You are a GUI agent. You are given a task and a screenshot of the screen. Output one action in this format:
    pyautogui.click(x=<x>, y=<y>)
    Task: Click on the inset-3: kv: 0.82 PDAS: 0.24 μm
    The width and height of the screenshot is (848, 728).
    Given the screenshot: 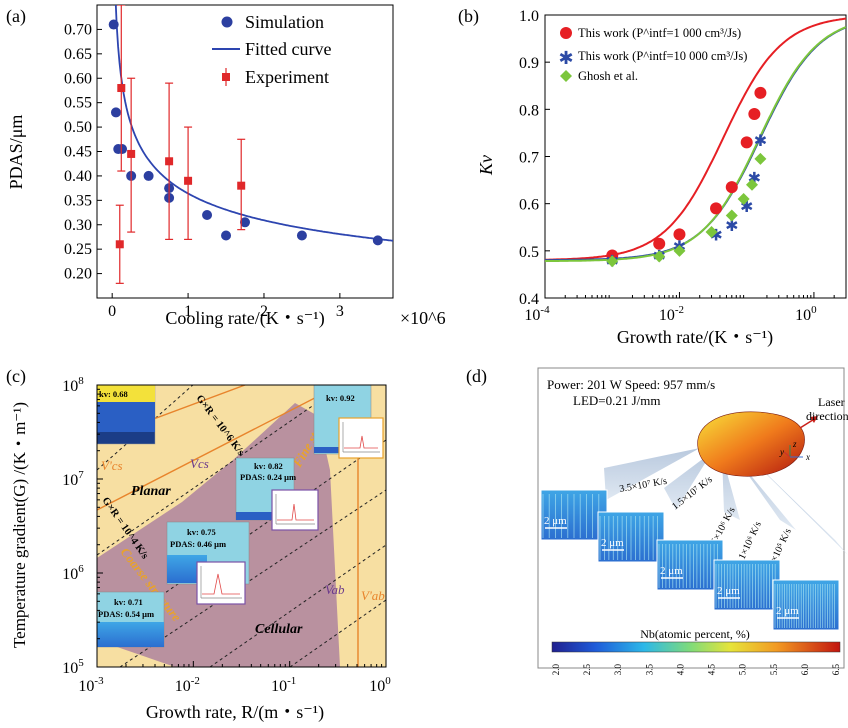 What is the action you would take?
    pyautogui.click(x=277, y=494)
    